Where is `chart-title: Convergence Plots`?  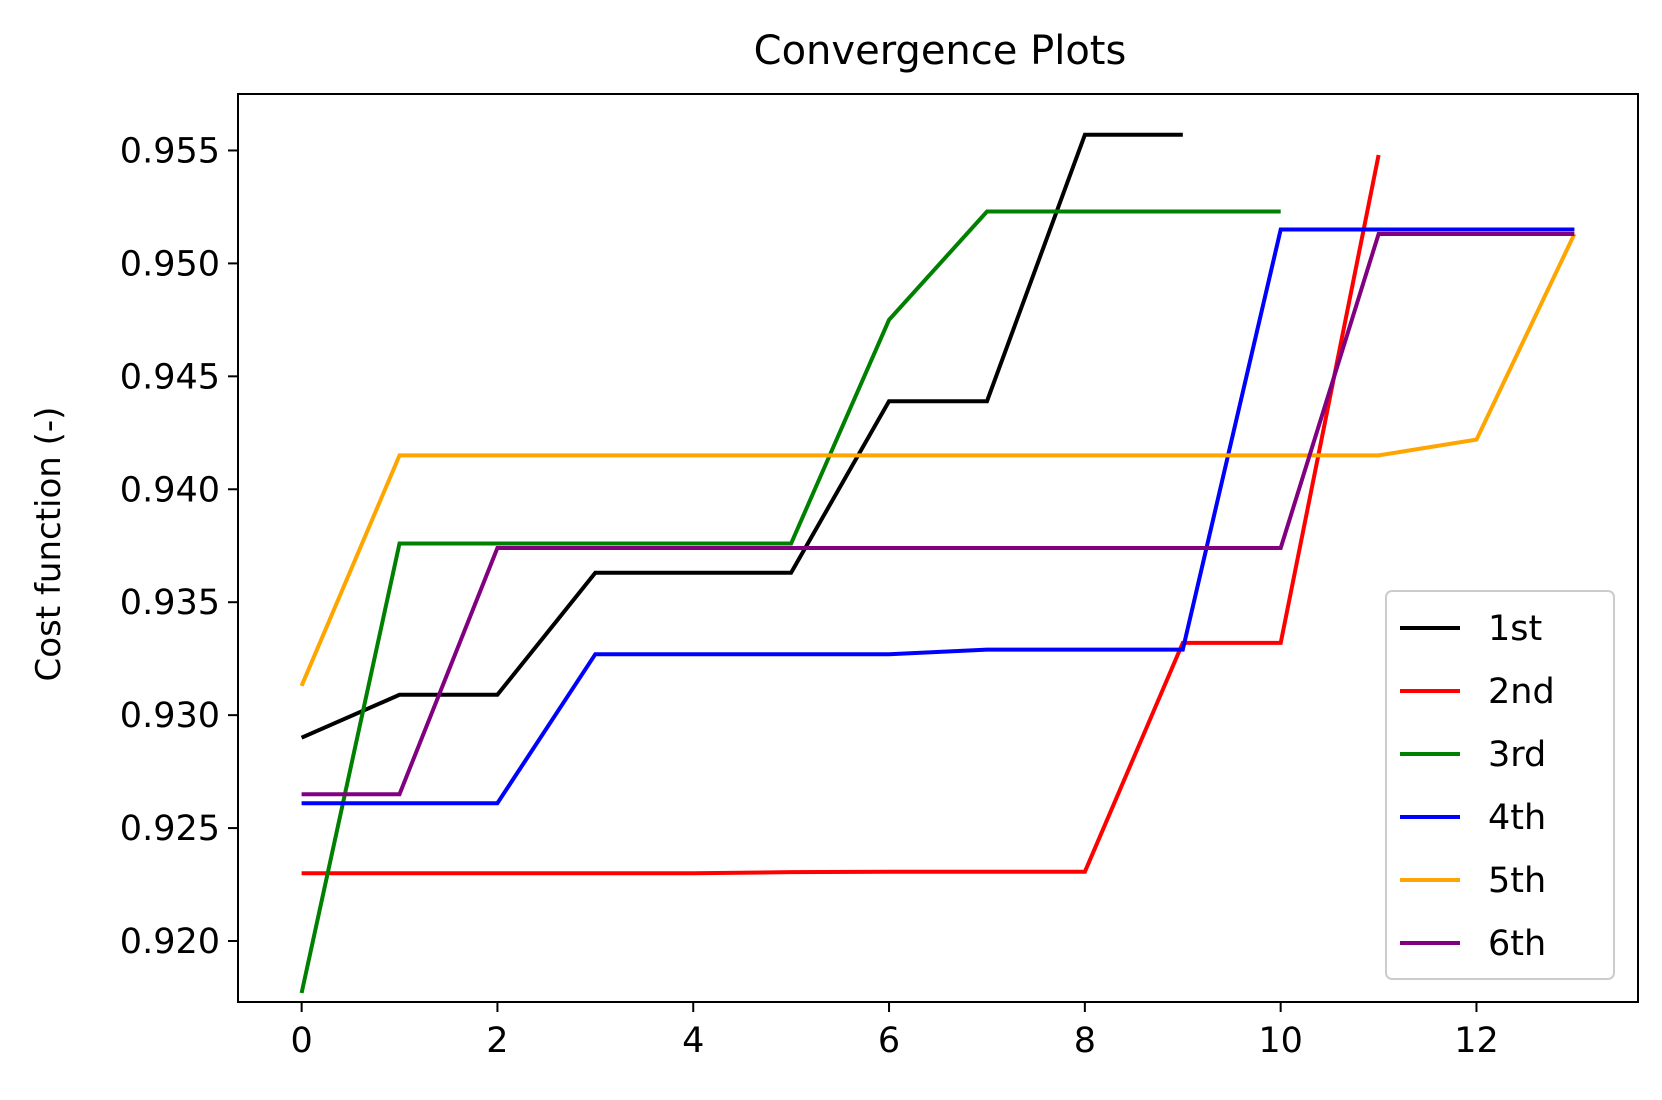
chart-title: Convergence Plots is located at coordinates (940, 51).